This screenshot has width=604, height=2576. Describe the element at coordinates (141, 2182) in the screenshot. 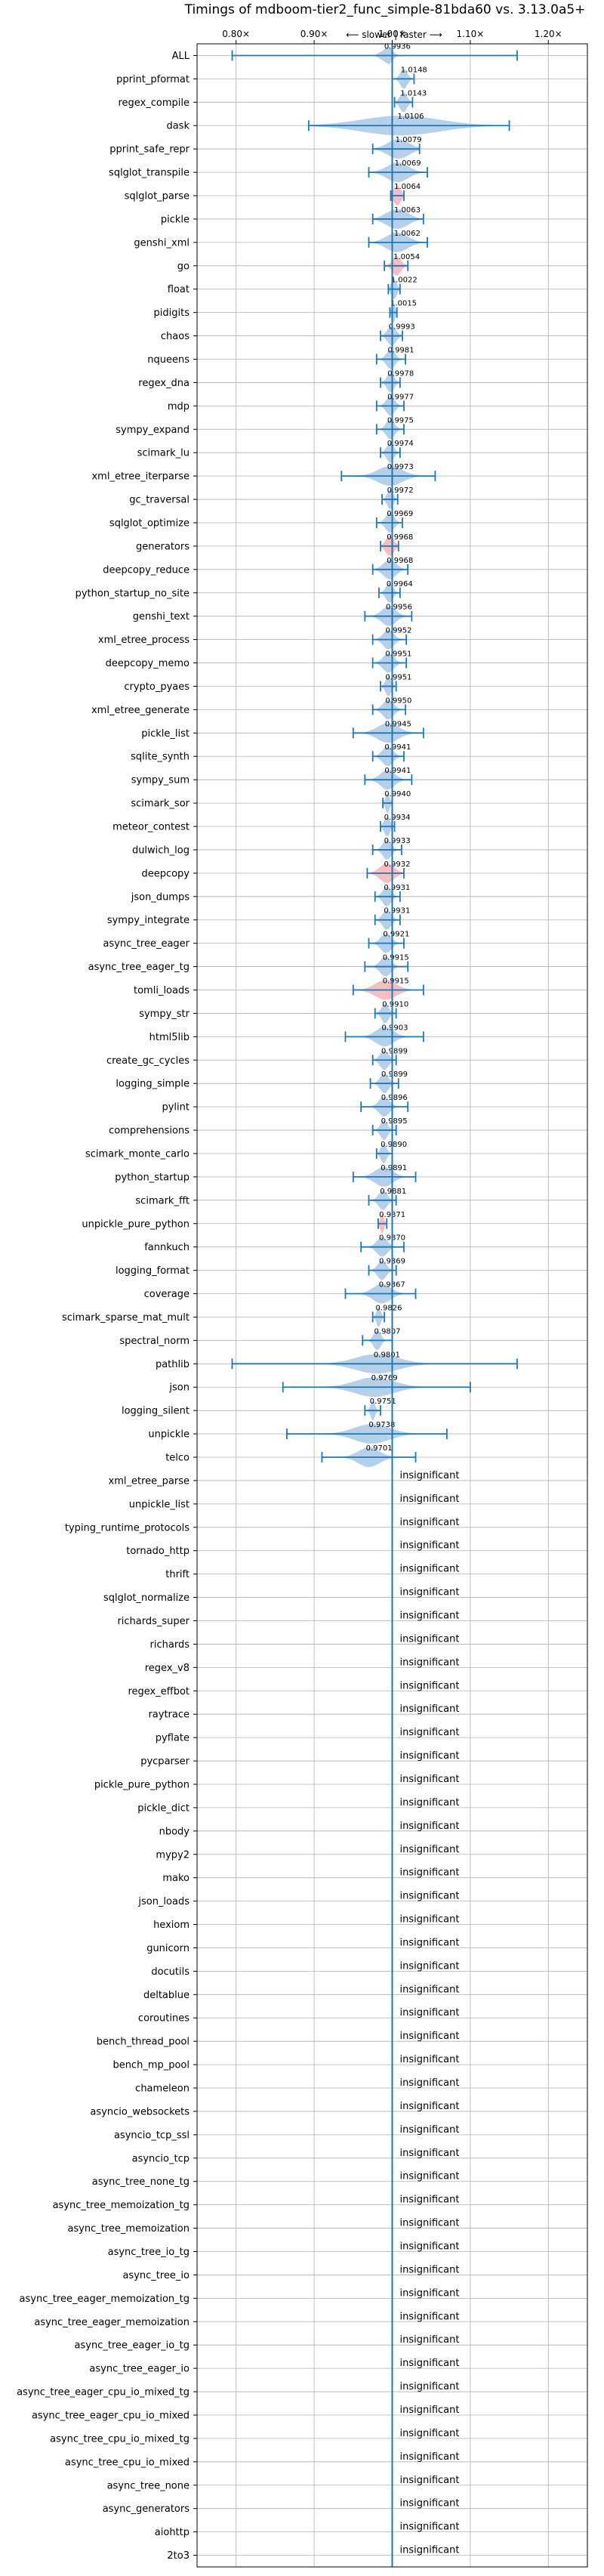

I see `benchmark-label: async_tree_none_tg` at that location.